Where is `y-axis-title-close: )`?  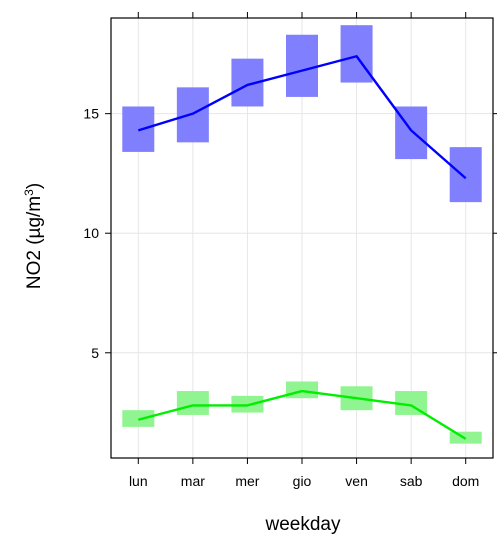 y-axis-title-close: ) is located at coordinates (34, 186).